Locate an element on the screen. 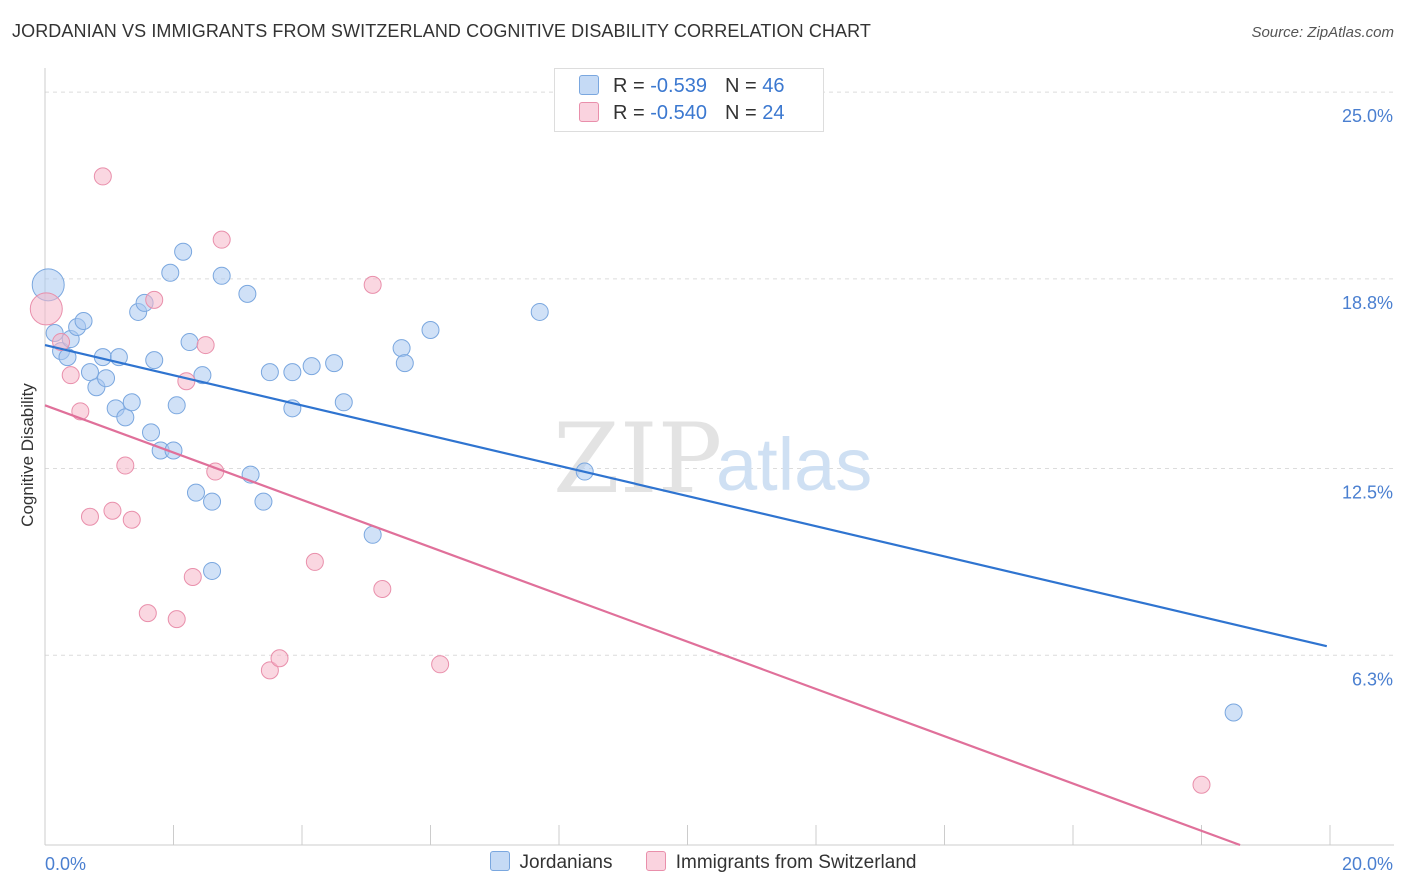  legend-item-switzerland: Immigrants from Switzerland is located at coordinates (781, 862).